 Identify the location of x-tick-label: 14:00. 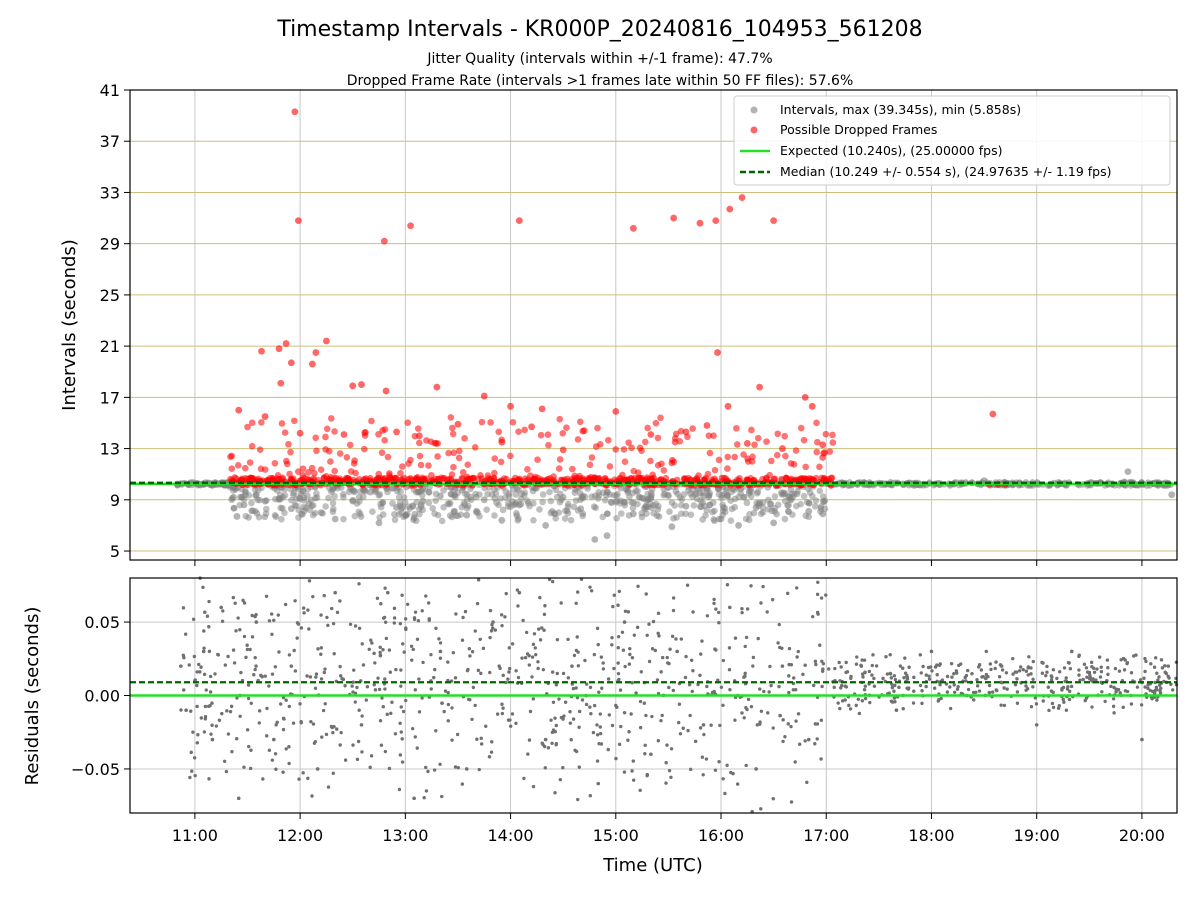
(511, 835).